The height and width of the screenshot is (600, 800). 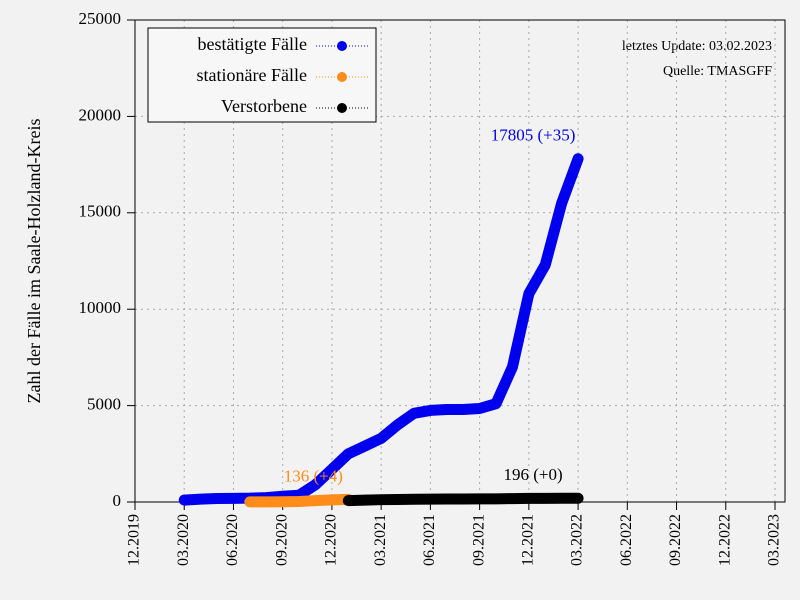 What do you see at coordinates (34, 261) in the screenshot?
I see `y-axis-label: Zahl der Fälle im Saale-Holzland-Kreis` at bounding box center [34, 261].